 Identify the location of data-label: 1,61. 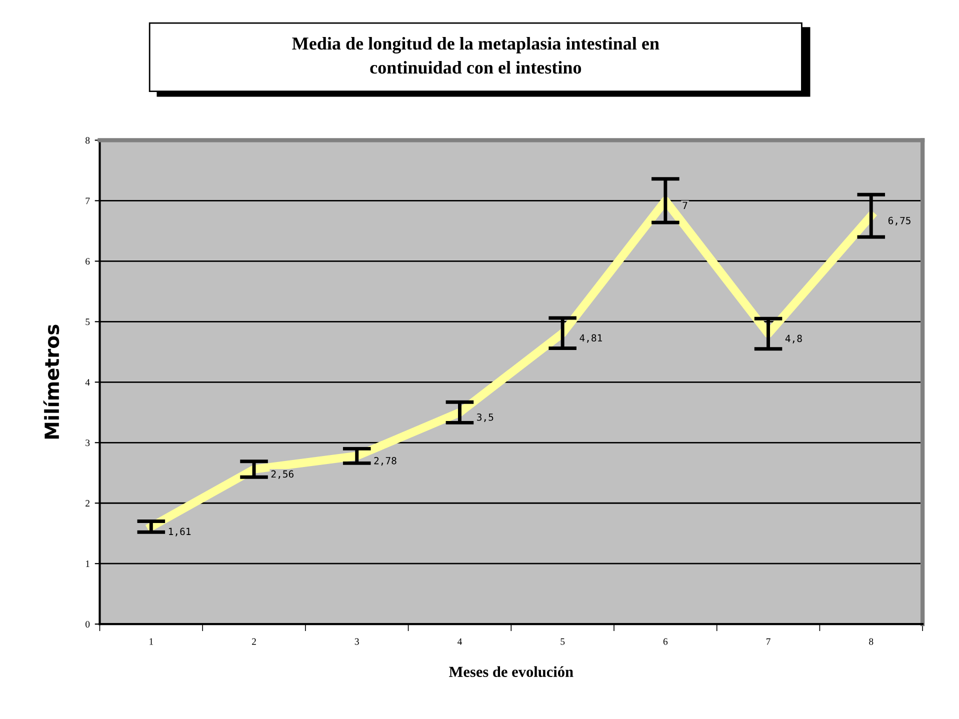
(179, 532).